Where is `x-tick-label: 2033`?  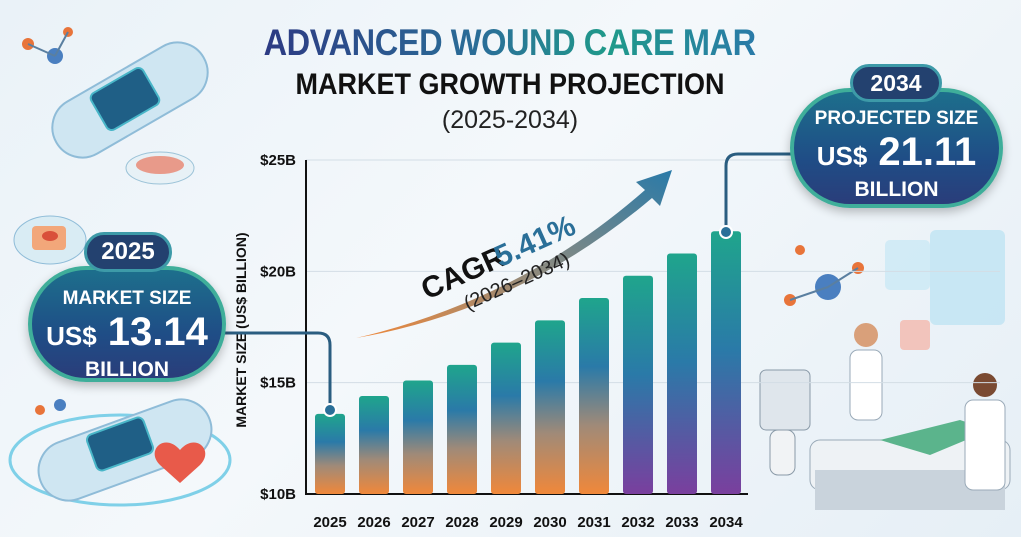
x-tick-label: 2033 is located at coordinates (681, 522).